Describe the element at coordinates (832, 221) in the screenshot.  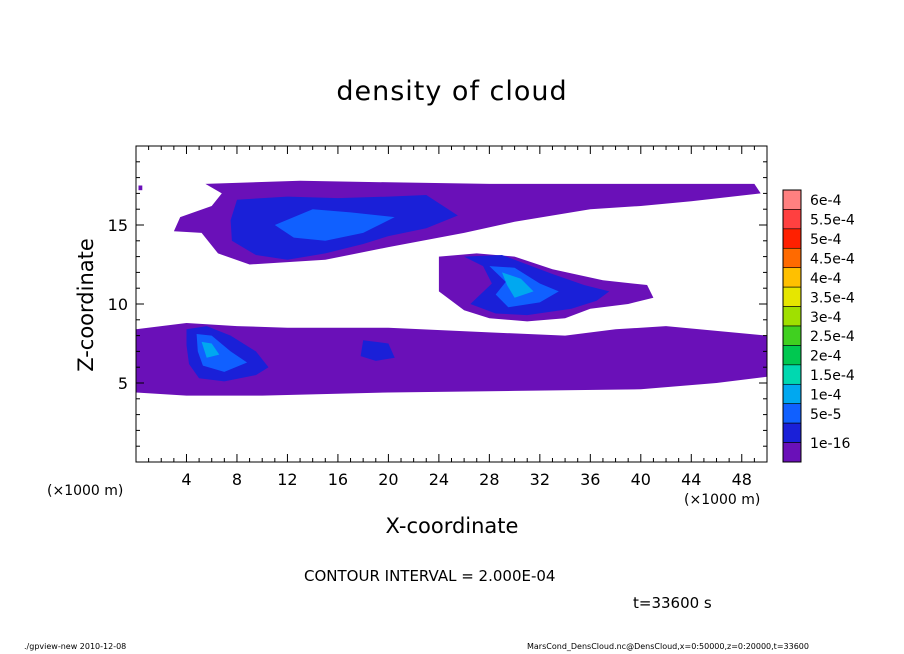
I see `colorbar-label: 5.5e-4` at that location.